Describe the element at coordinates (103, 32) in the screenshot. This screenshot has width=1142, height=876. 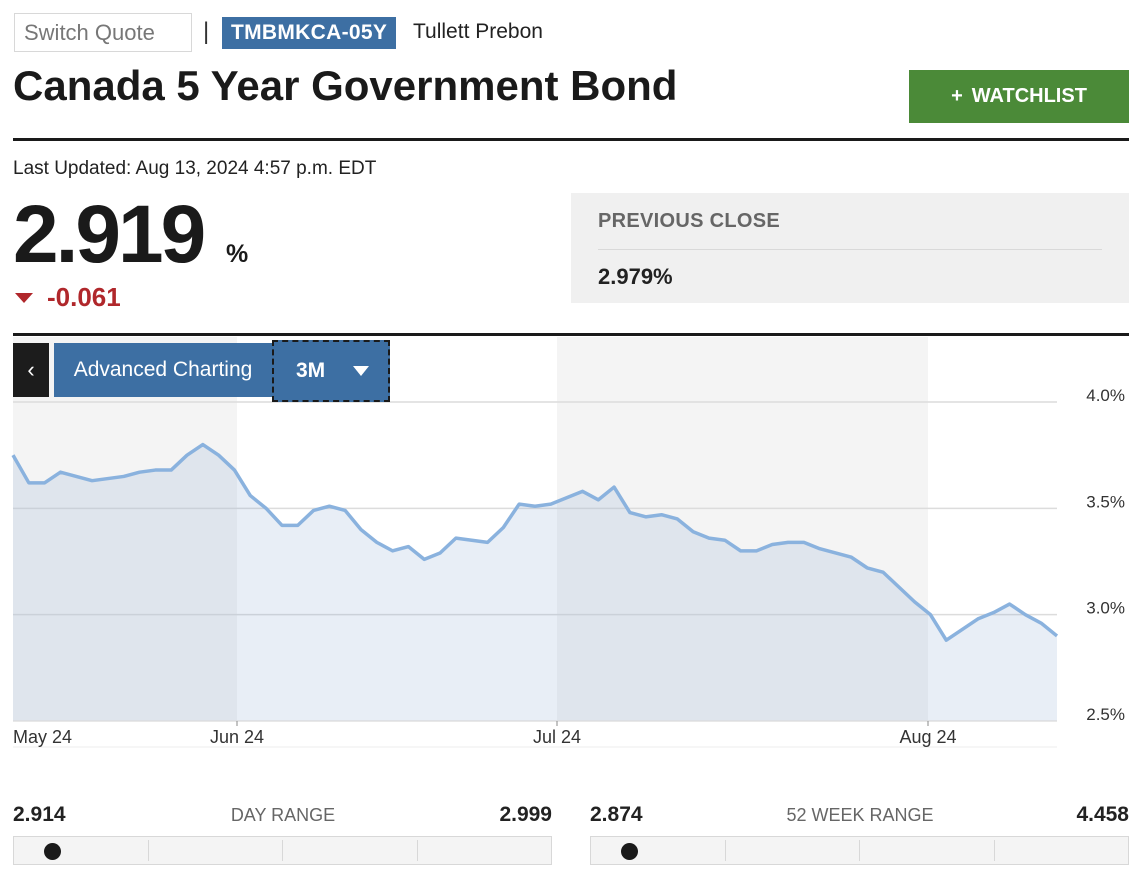
I see `switch-quote-input: Switch Quote` at that location.